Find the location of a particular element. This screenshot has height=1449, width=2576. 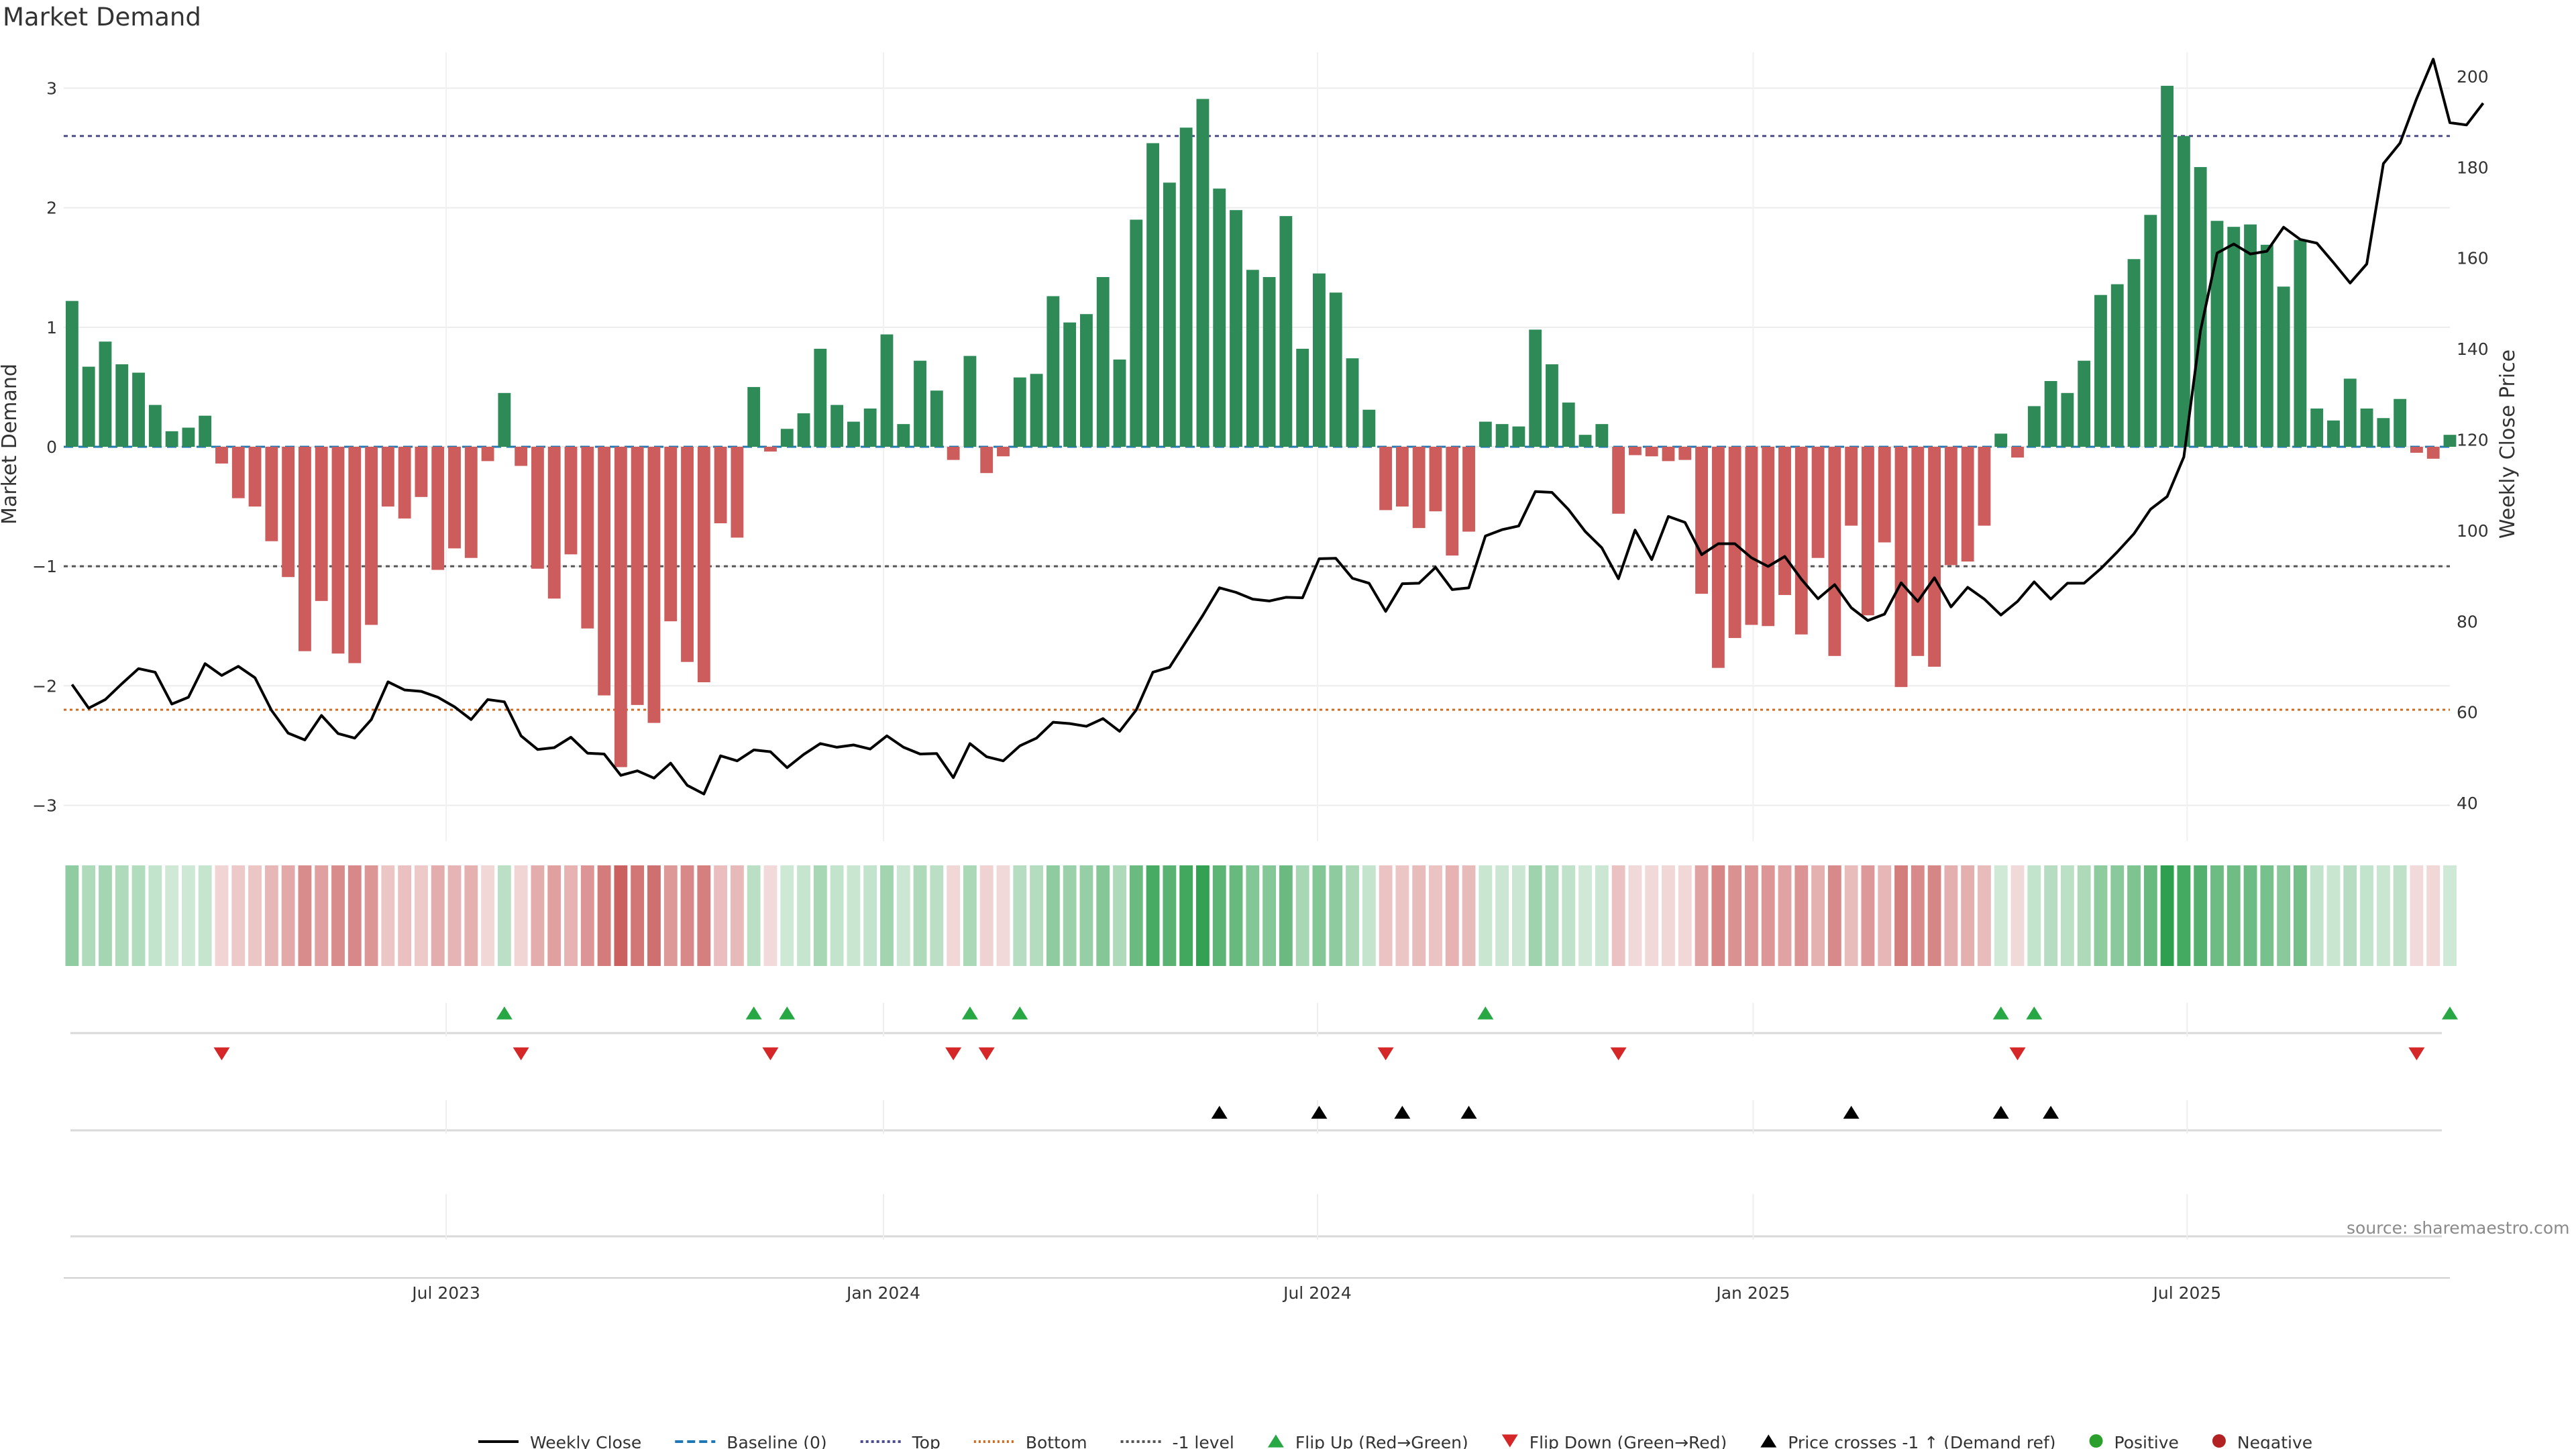

source-note: source: sharemaestro.com is located at coordinates (2458, 1228).